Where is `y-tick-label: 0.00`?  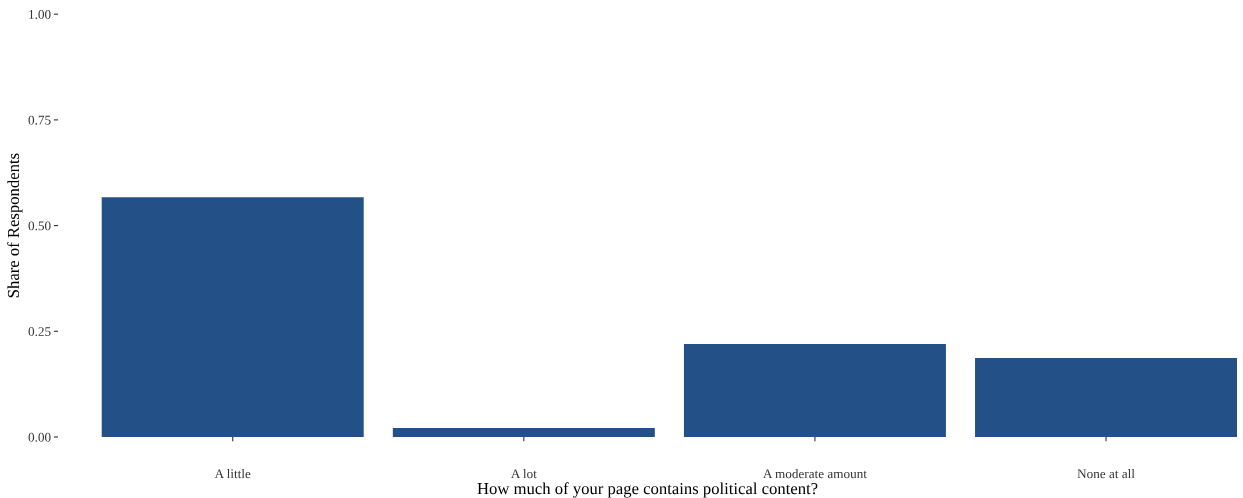
y-tick-label: 0.00 is located at coordinates (39, 437).